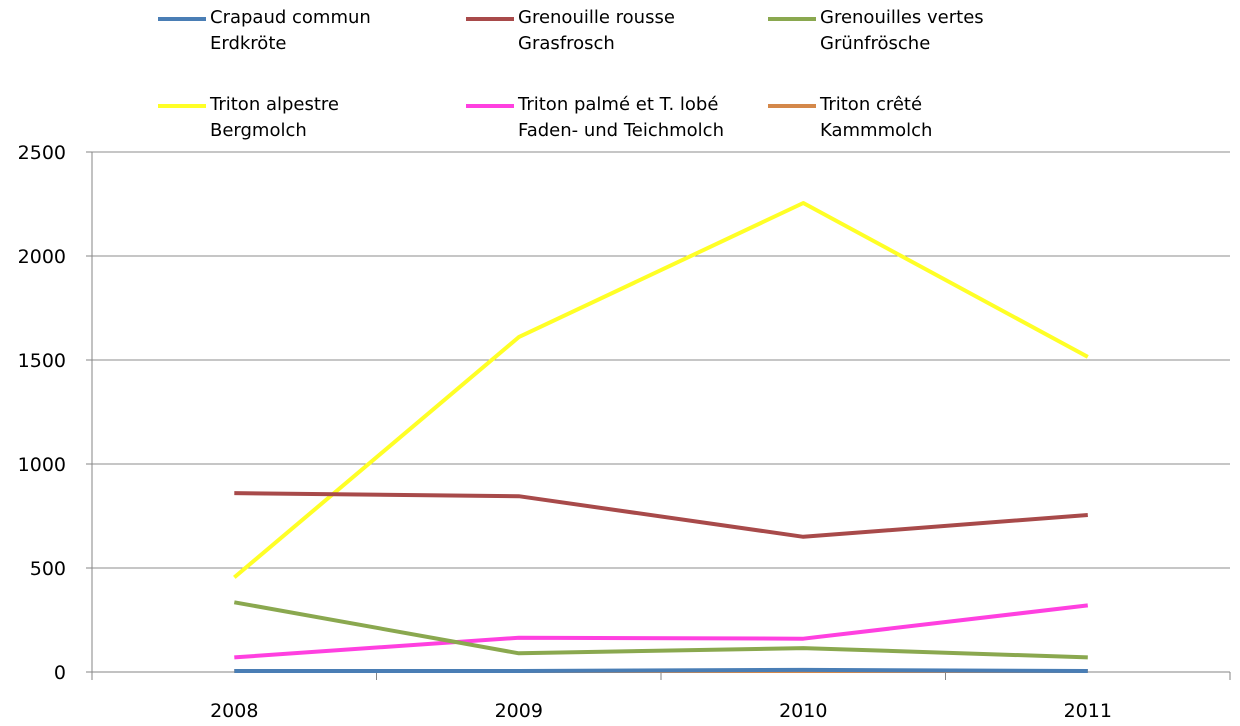 The image size is (1240, 726). I want to click on x-tick-label: 2010, so click(803, 711).